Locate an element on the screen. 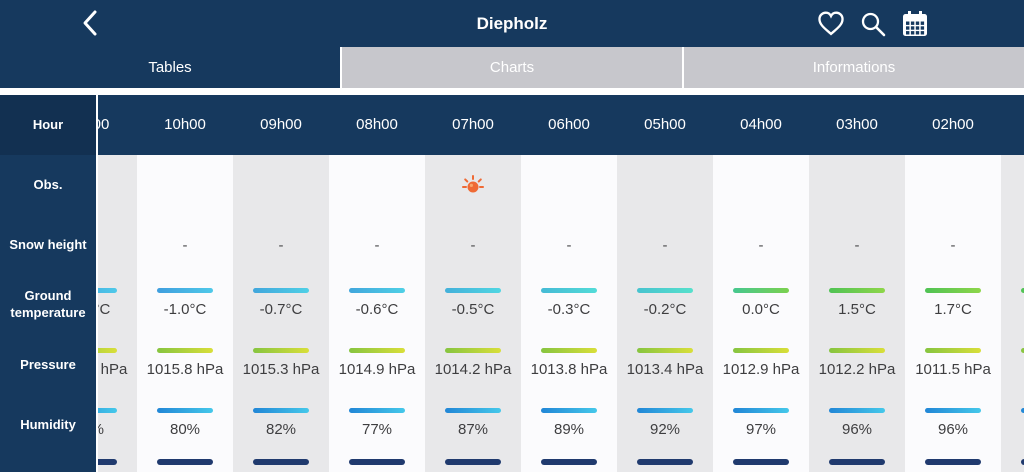  search-icon is located at coordinates (873, 24).